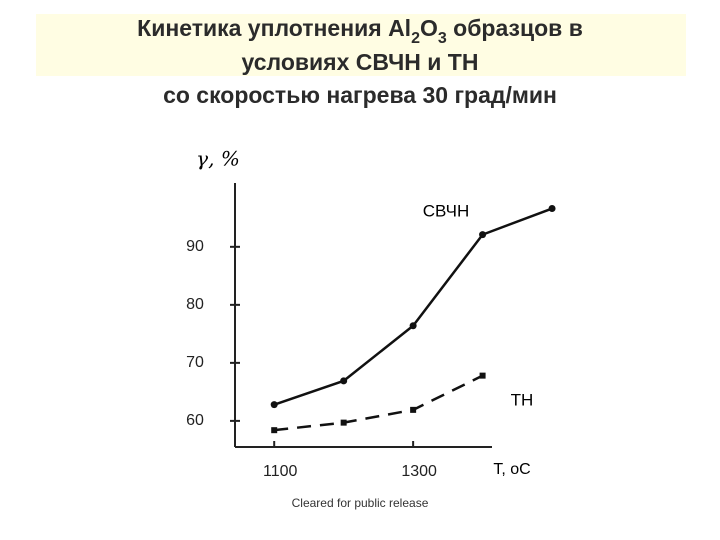 Image resolution: width=720 pixels, height=540 pixels. I want to click on title-part: Кинетика уплотнения Al, so click(274, 28).